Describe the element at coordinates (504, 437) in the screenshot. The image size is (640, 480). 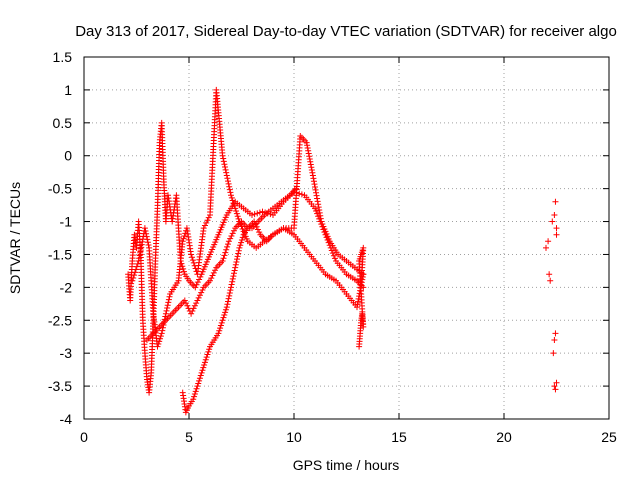
I see `x-tick-label: 20` at that location.